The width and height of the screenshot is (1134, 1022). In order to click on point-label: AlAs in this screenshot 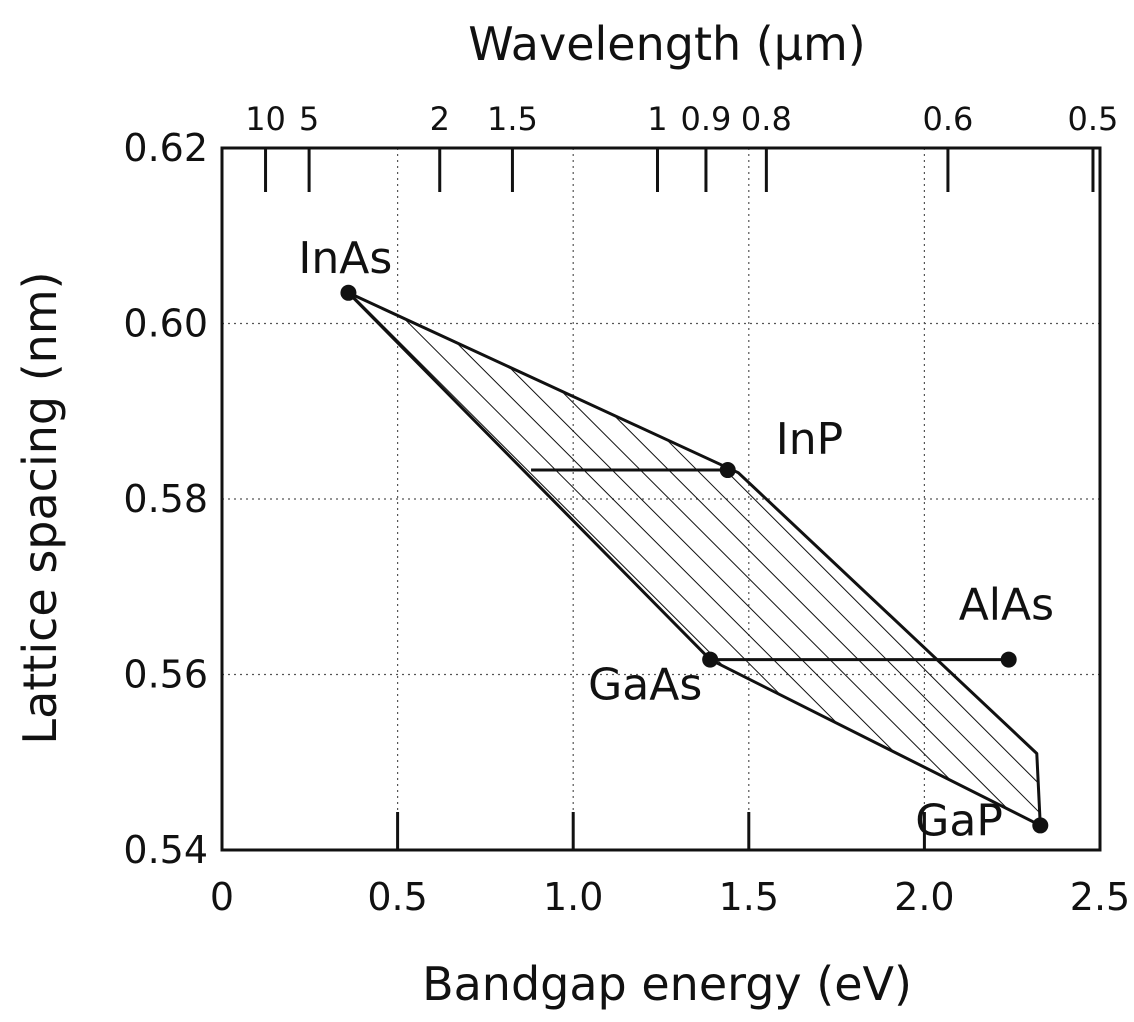, I will do `click(1006, 605)`.